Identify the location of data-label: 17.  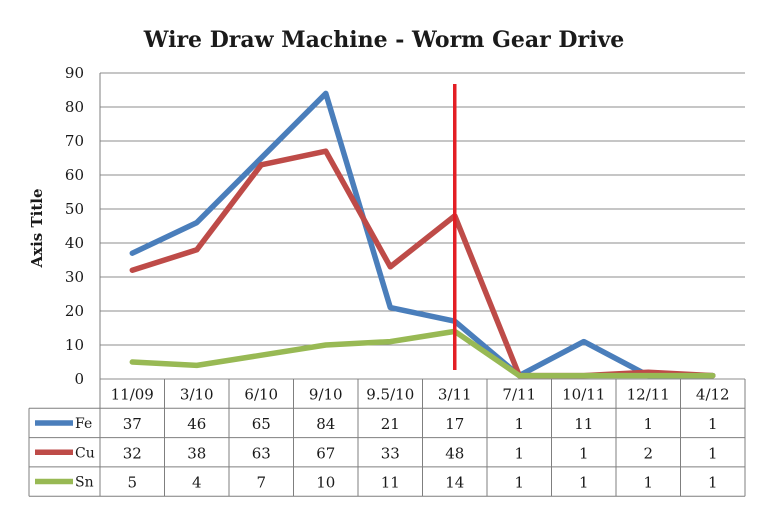
(454, 424).